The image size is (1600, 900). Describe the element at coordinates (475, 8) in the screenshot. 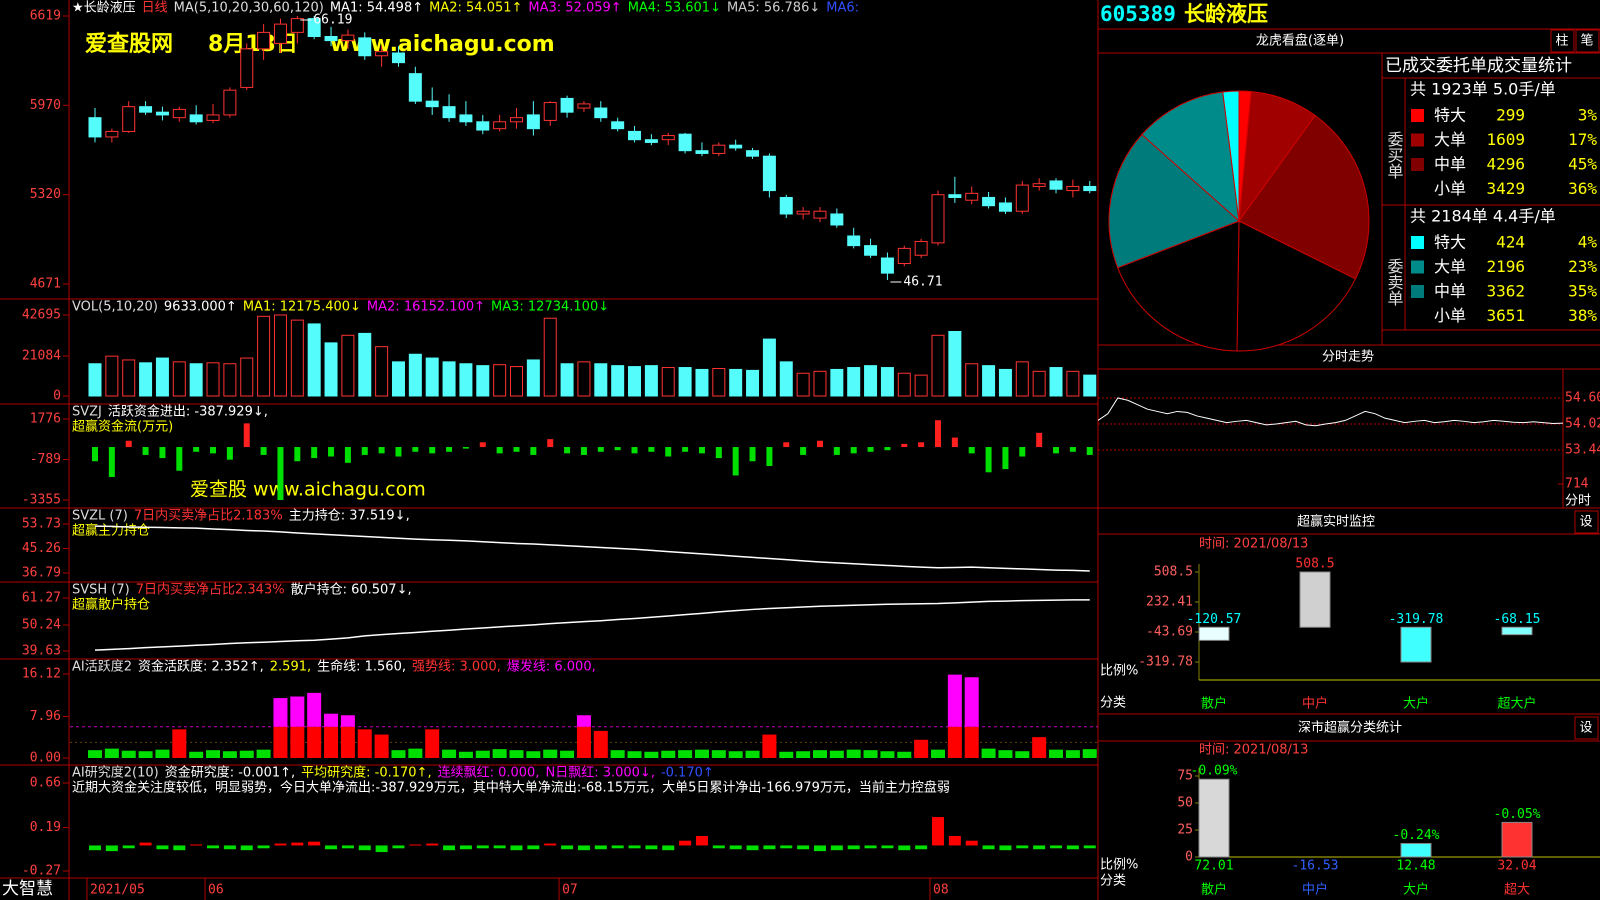

I see `legend-text: MA2: 54.051↑` at that location.